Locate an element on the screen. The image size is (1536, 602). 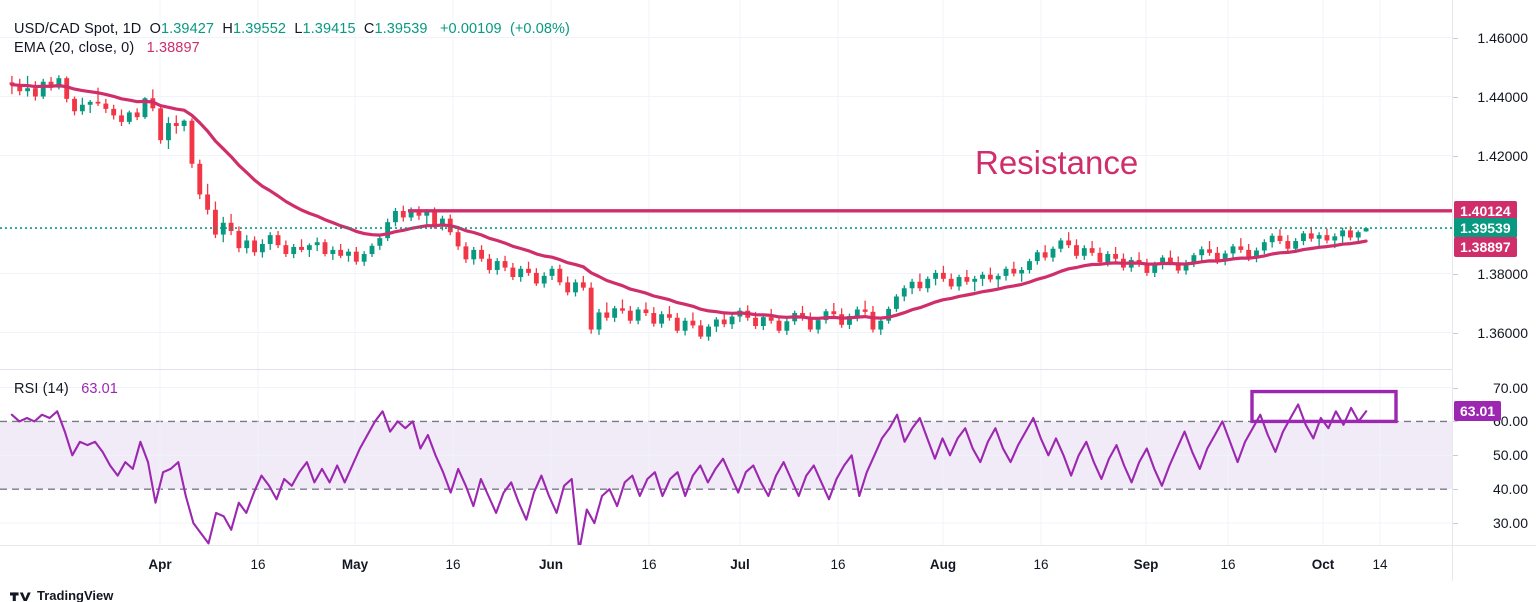
ohlc-low-value: 1.39415 is located at coordinates (329, 29).